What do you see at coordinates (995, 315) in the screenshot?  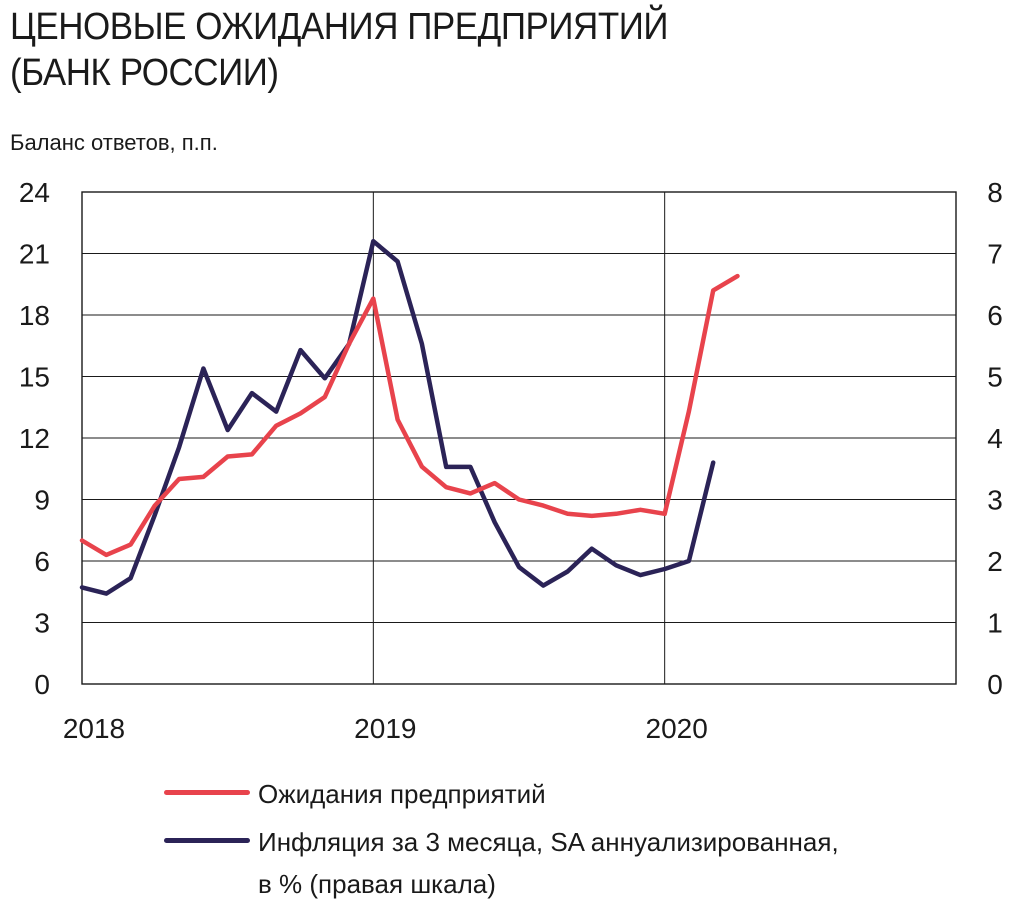 I see `right-axis-tick-label: 6` at bounding box center [995, 315].